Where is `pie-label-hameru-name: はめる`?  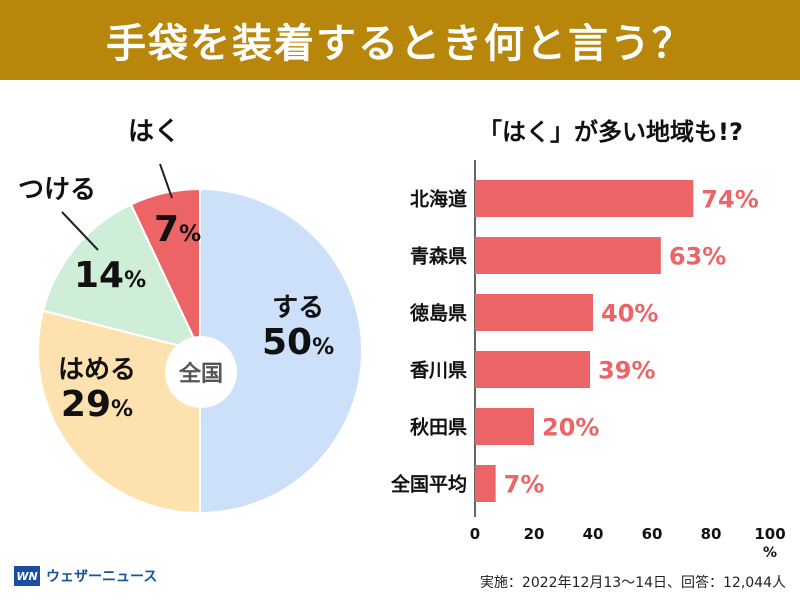
pie-label-hameru-name: はめる is located at coordinates (97, 370).